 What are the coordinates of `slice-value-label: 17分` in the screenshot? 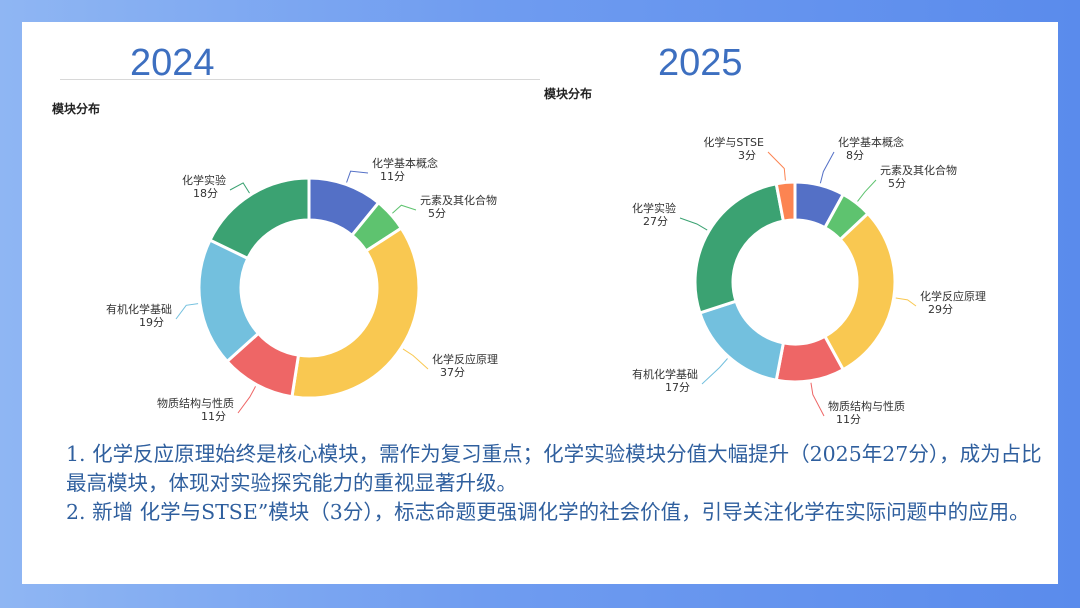 It's located at (677, 387).